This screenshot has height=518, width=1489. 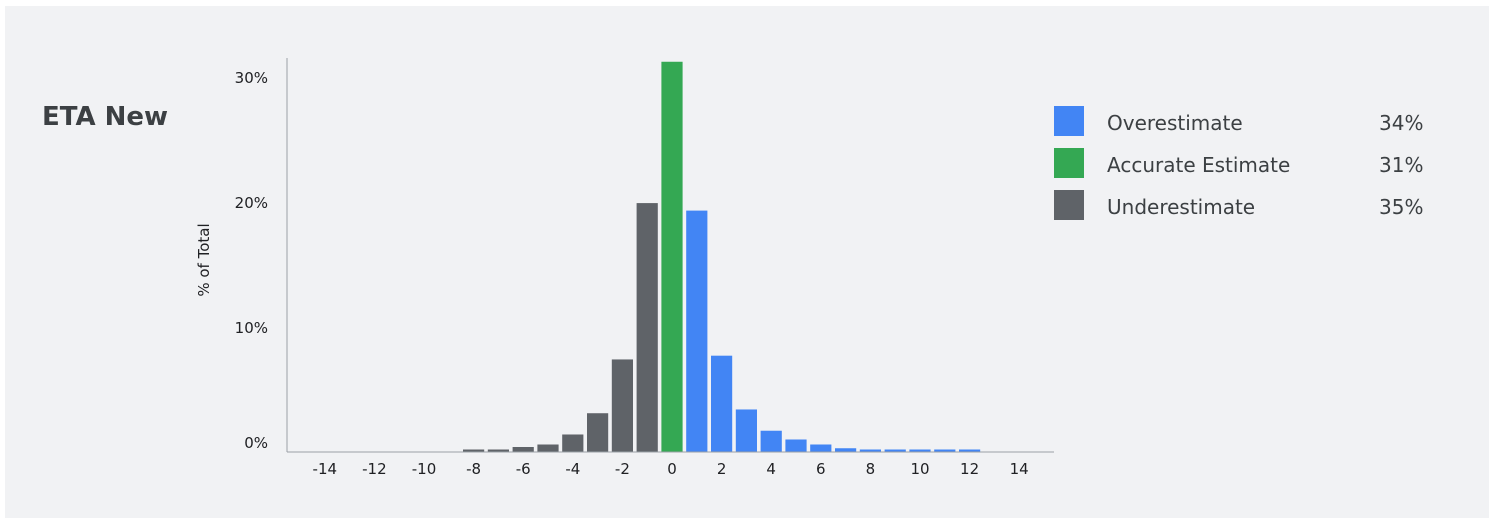 What do you see at coordinates (1199, 165) in the screenshot?
I see `legend-label: Accurate Estimate` at bounding box center [1199, 165].